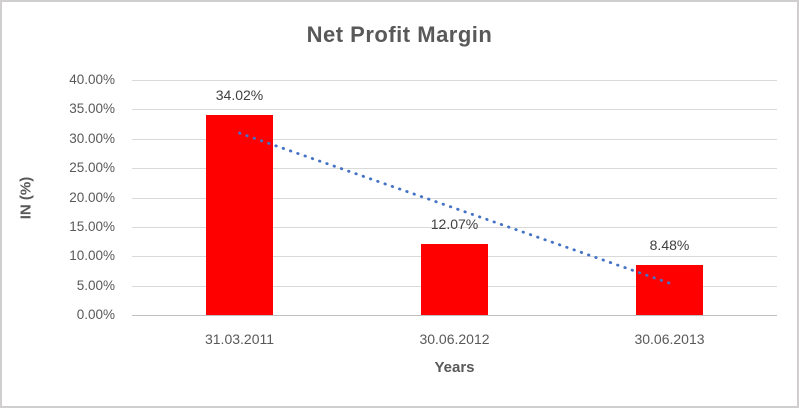 The height and width of the screenshot is (408, 799). What do you see at coordinates (92, 197) in the screenshot?
I see `y-tick-label: 20.00%` at bounding box center [92, 197].